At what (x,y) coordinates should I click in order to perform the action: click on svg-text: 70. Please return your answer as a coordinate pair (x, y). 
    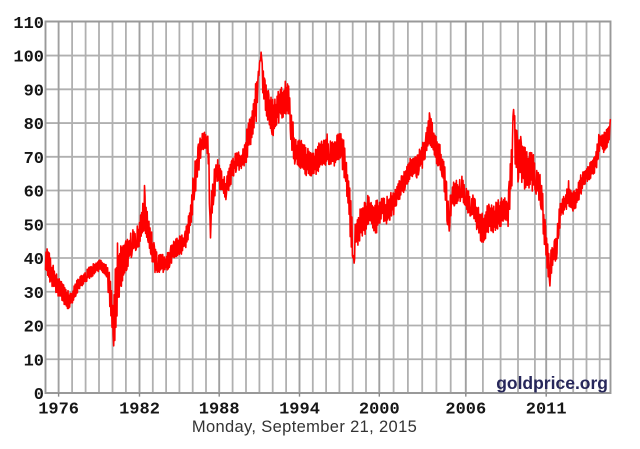
    Looking at the image, I should click on (34, 159).